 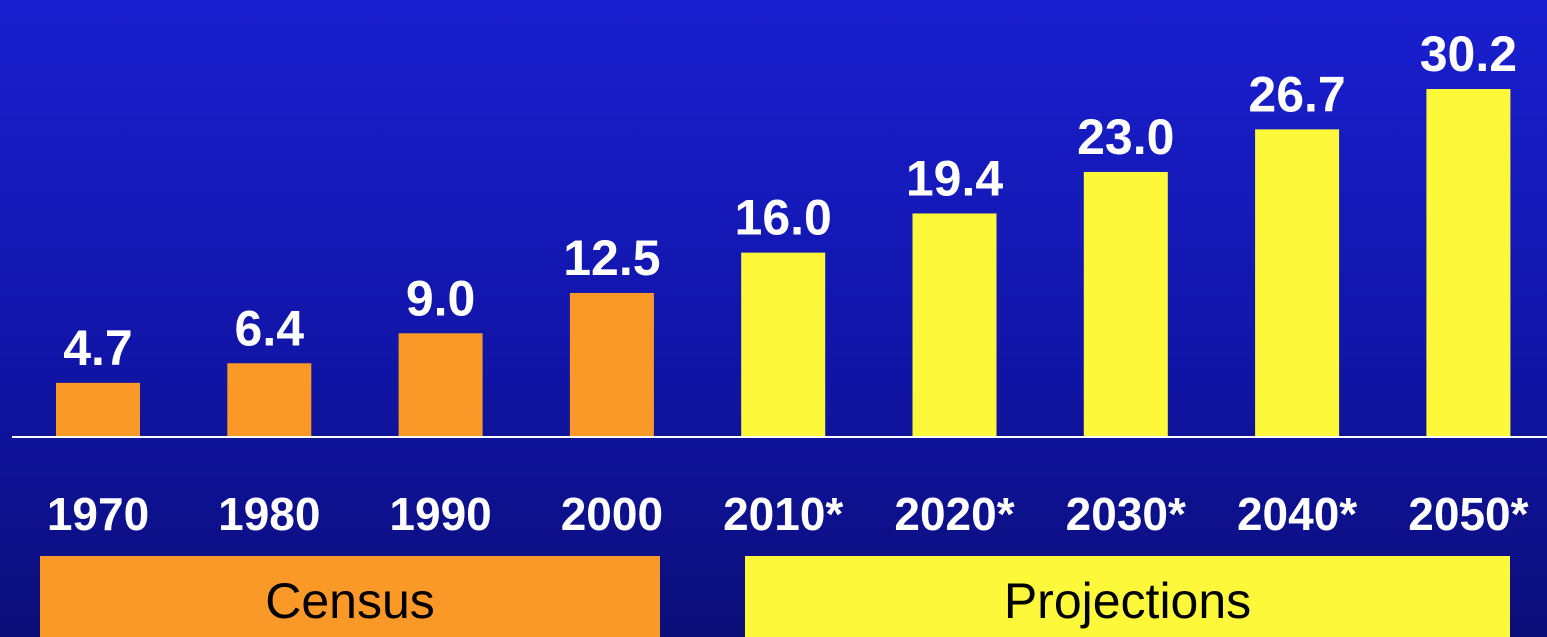 I want to click on x-tick-label: 1970, so click(x=98, y=514).